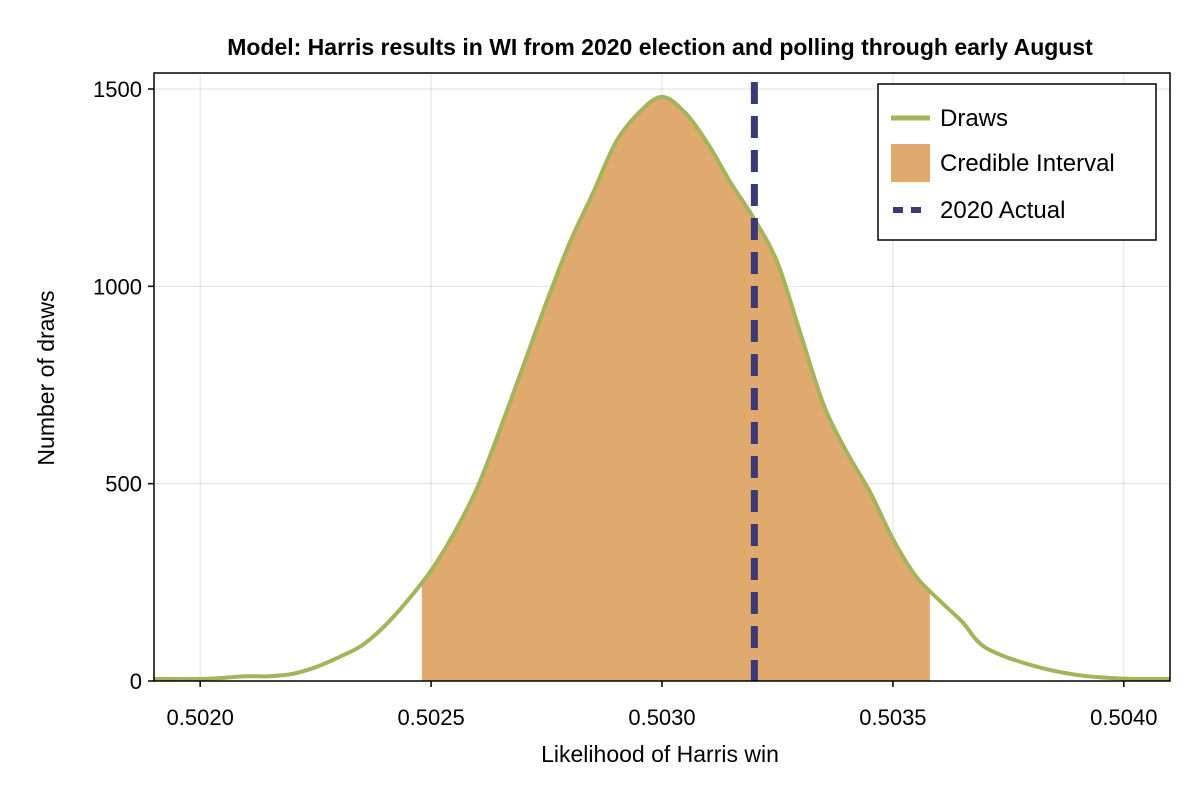 This screenshot has height=800, width=1200. What do you see at coordinates (200, 717) in the screenshot?
I see `x-tick-label-0: 0.5020` at bounding box center [200, 717].